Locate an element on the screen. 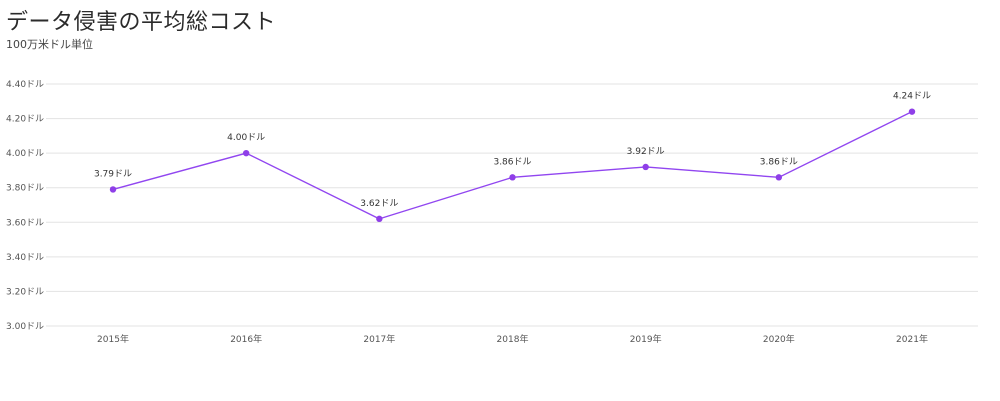  x-axis-tick-labels: 2015年 2016年 2017年 2018年 2019年 2020年 2021年 is located at coordinates (512, 339).